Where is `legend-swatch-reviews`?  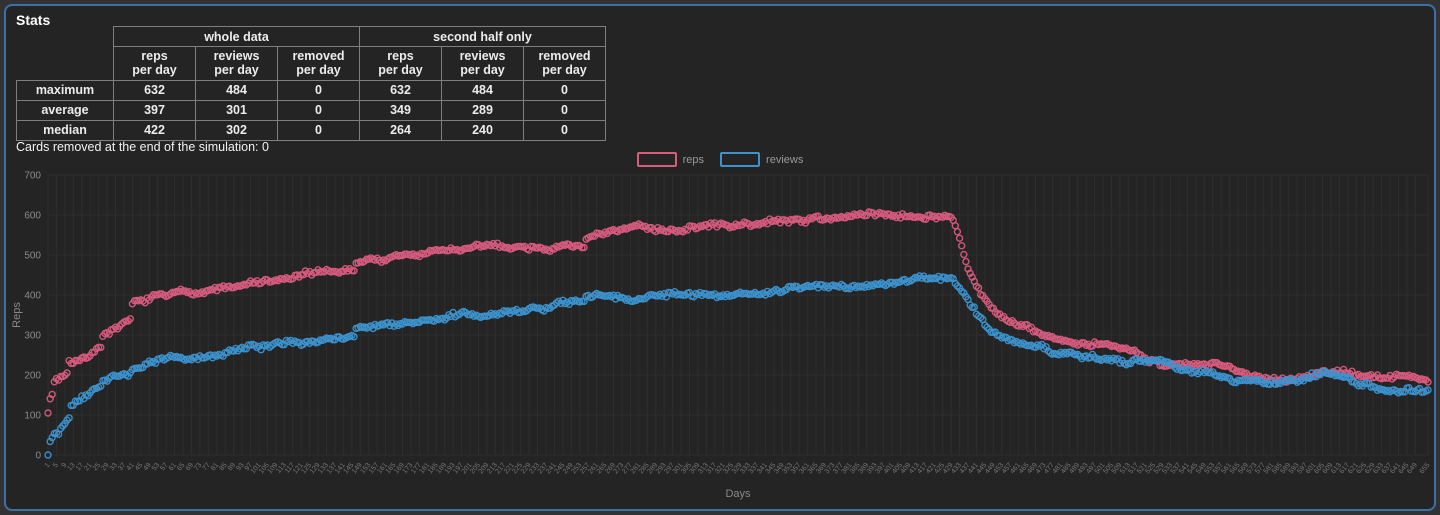 legend-swatch-reviews is located at coordinates (740, 159).